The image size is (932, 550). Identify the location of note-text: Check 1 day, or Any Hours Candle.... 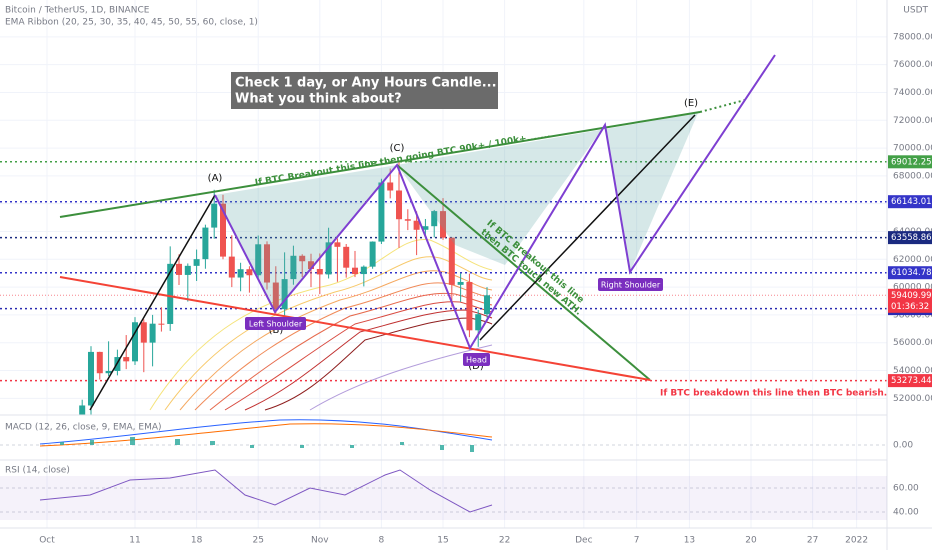
(366, 83).